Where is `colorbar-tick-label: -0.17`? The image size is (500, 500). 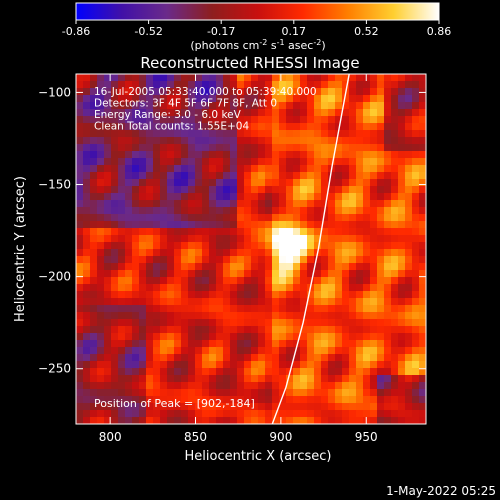
colorbar-tick-label: -0.17 is located at coordinates (221, 31).